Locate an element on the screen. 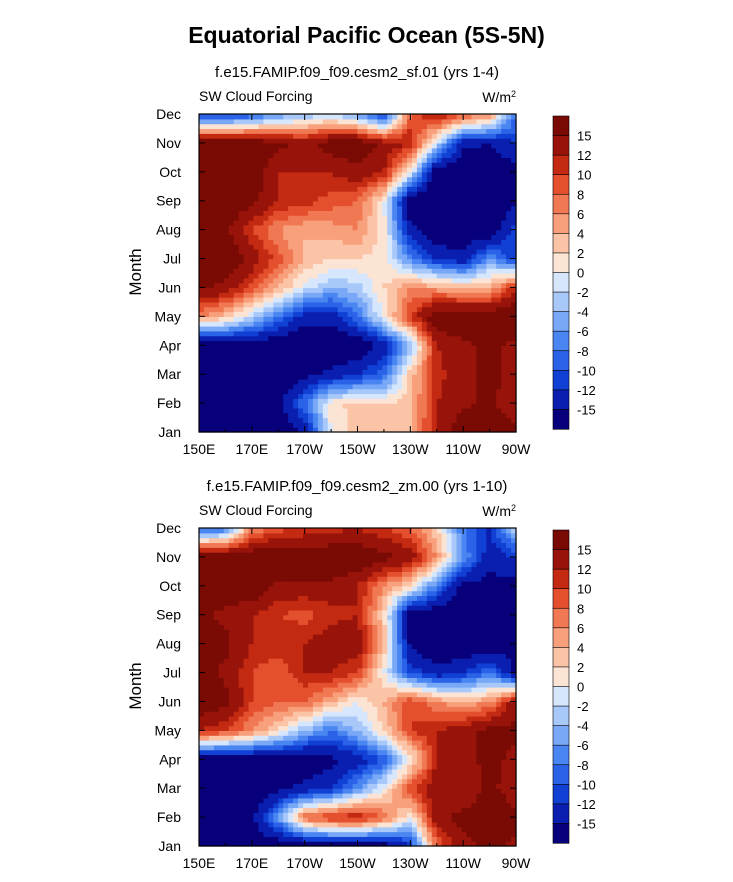 The height and width of the screenshot is (882, 733). panel-1-colorbar-label: 4 is located at coordinates (580, 233).